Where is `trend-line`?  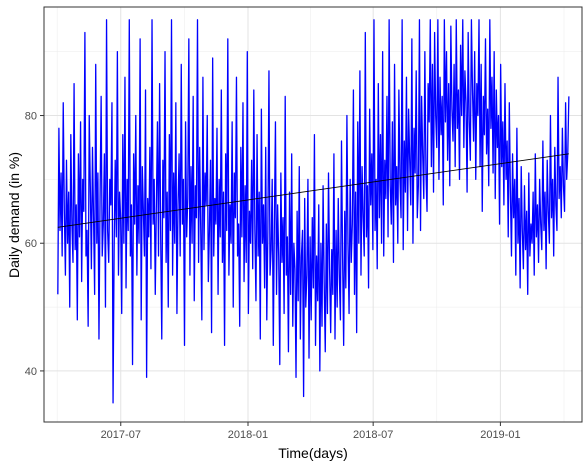 trend-line is located at coordinates (313, 190).